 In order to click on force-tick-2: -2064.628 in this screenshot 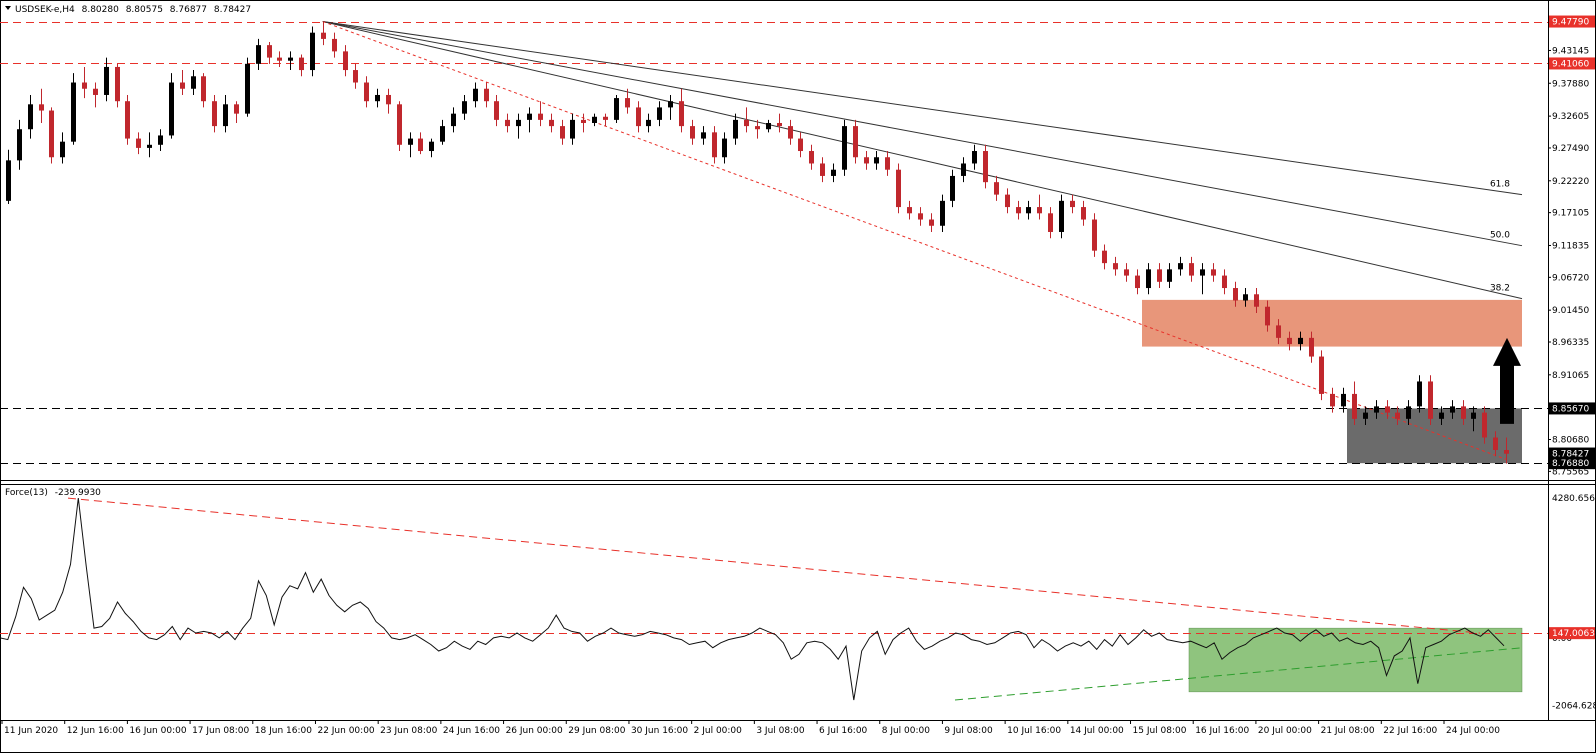, I will do `click(1574, 706)`.